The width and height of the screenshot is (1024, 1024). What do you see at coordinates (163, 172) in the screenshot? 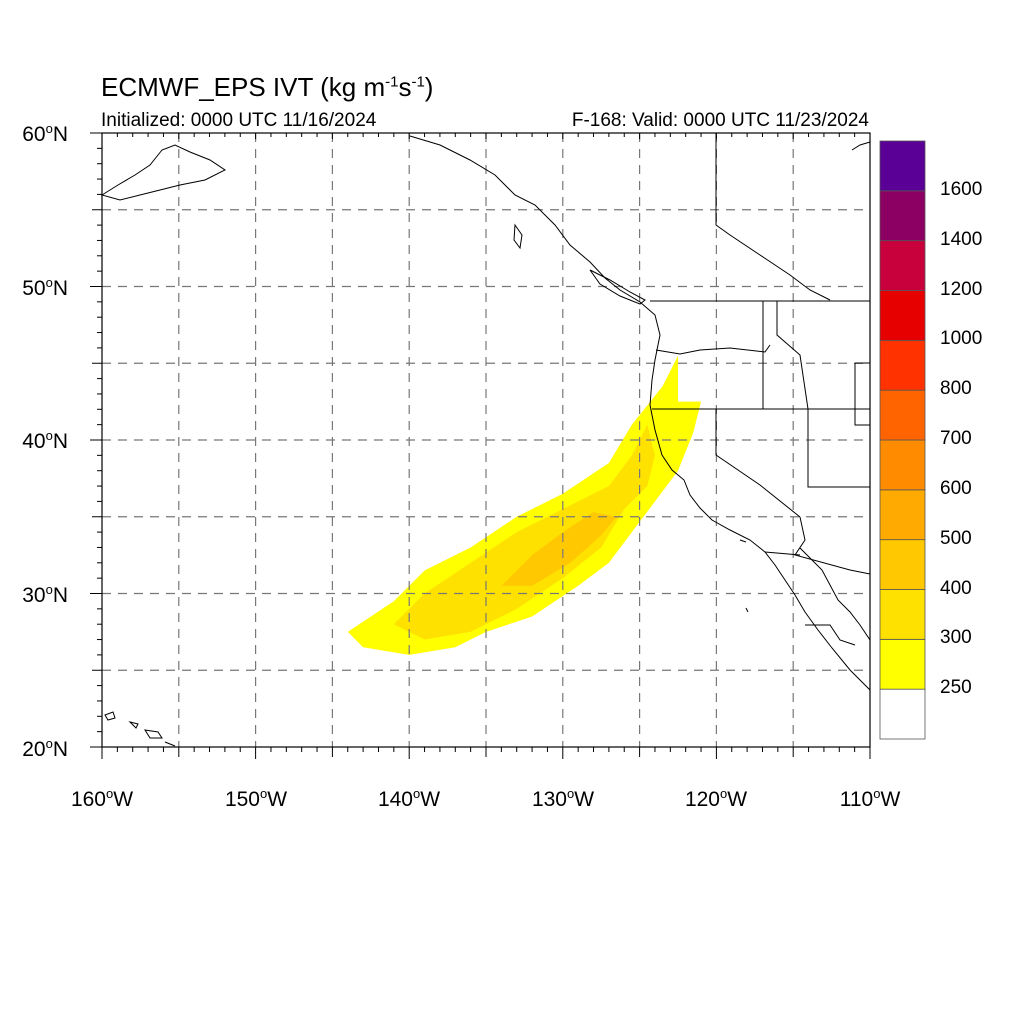
I see `alaska-coast` at bounding box center [163, 172].